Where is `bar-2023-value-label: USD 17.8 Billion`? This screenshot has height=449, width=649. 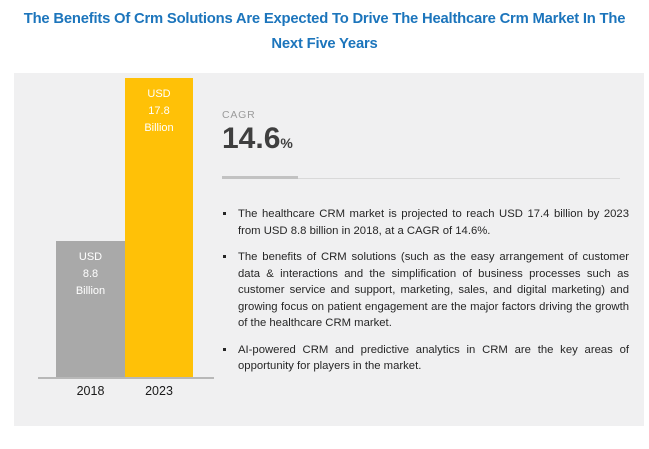 bar-2023-value-label: USD 17.8 Billion is located at coordinates (159, 111).